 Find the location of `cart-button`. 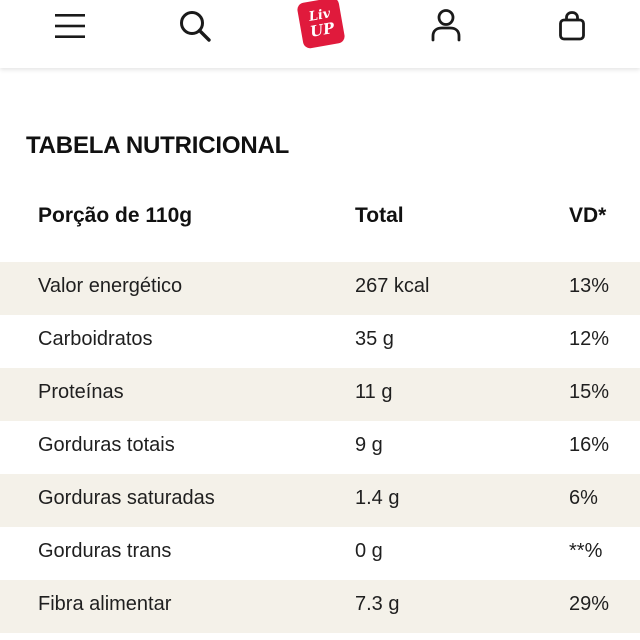

cart-button is located at coordinates (572, 26).